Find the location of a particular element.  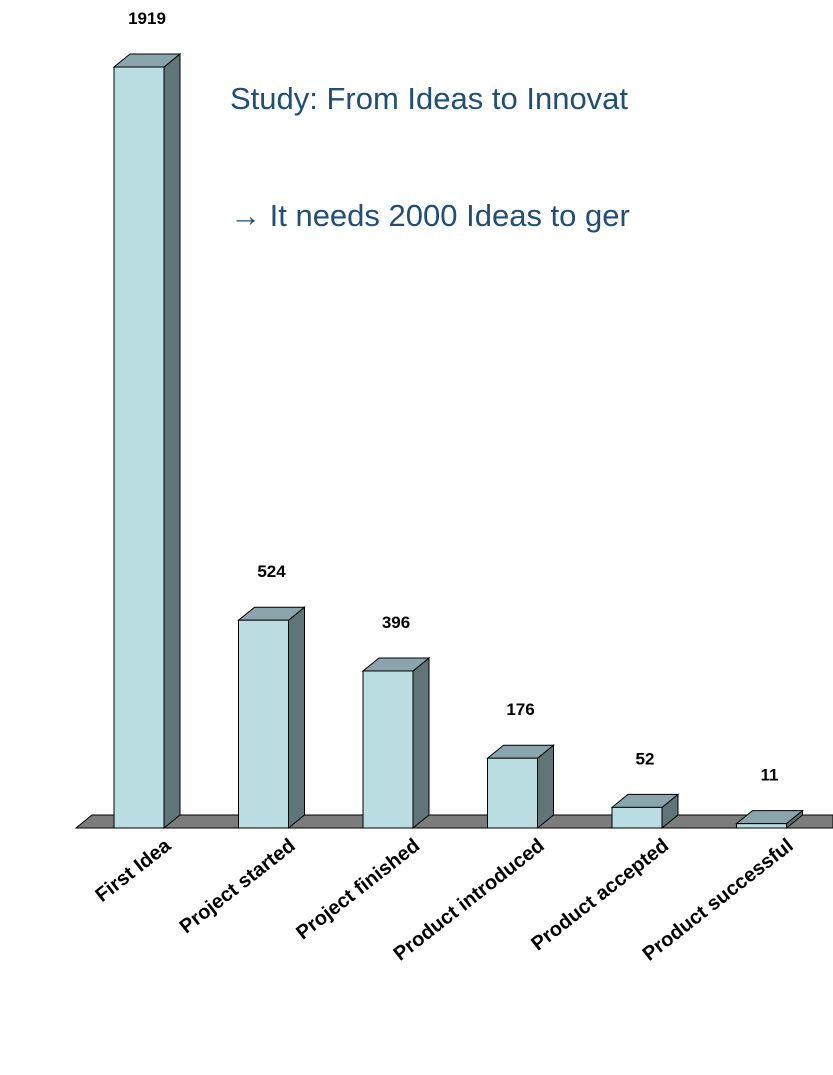

data-label: 176 is located at coordinates (520, 709).